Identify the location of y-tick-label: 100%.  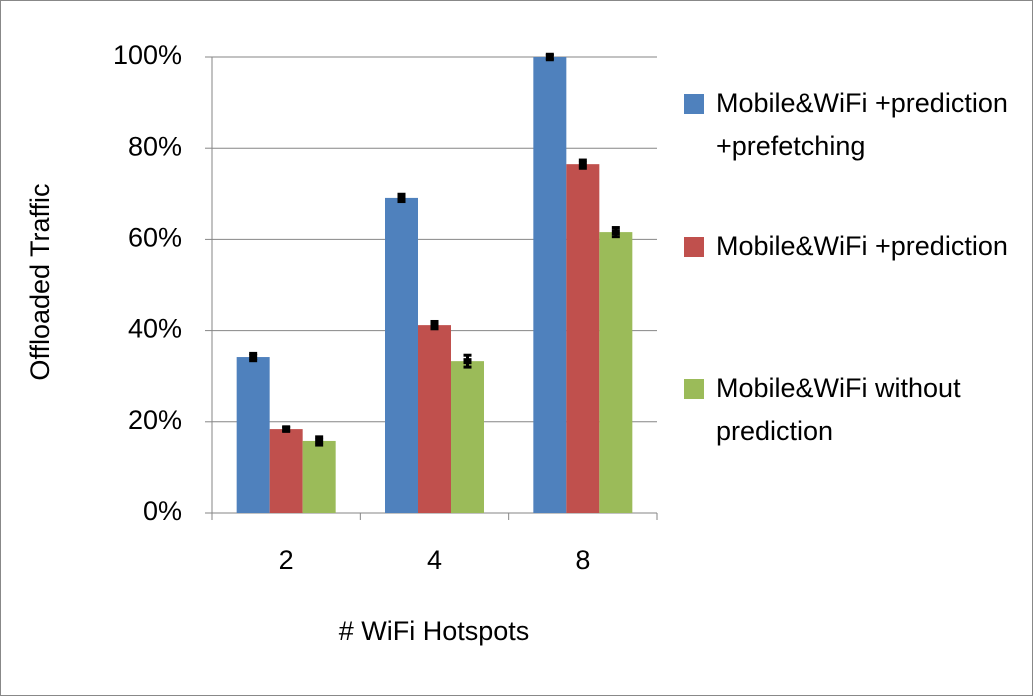
(147, 55).